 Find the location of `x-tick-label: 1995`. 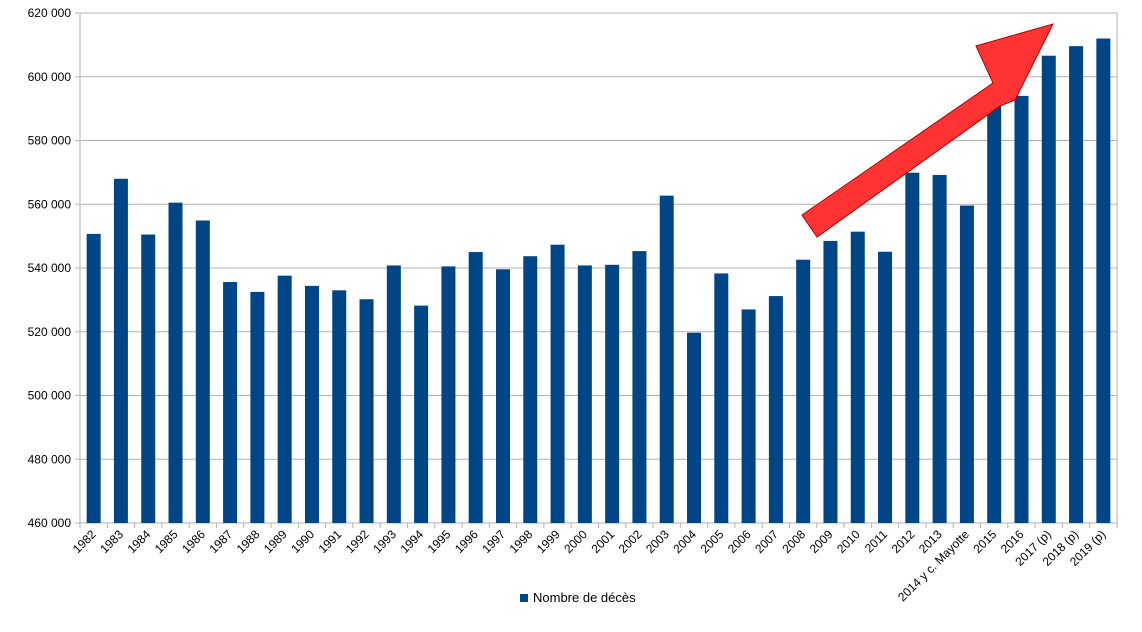

x-tick-label: 1995 is located at coordinates (439, 541).